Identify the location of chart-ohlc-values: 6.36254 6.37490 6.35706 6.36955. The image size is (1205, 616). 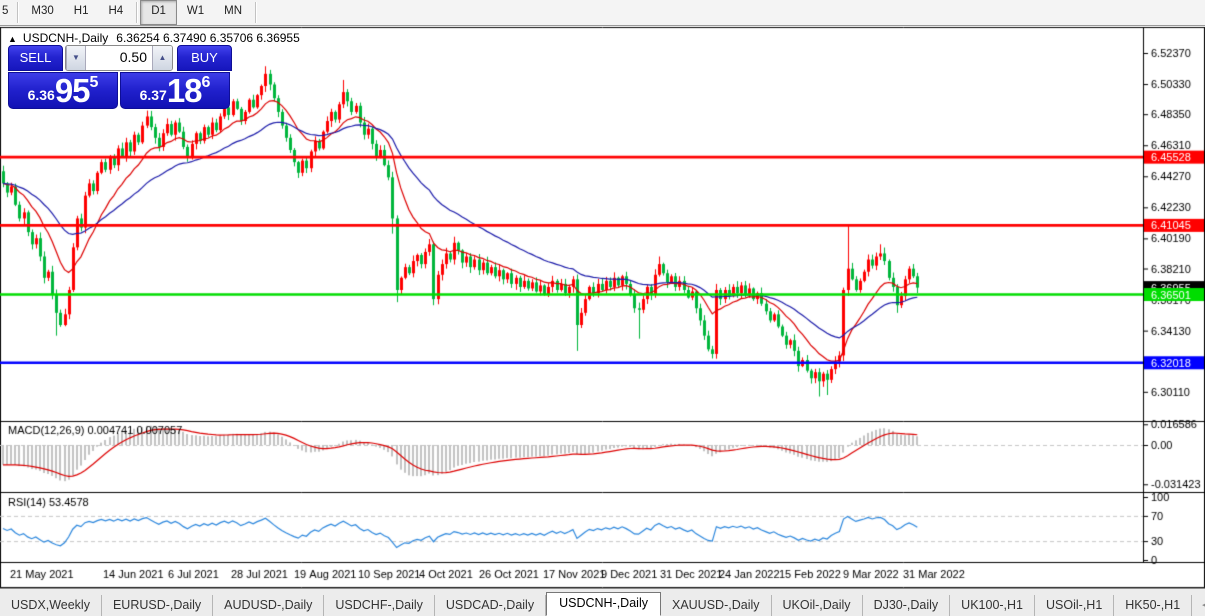
(208, 38).